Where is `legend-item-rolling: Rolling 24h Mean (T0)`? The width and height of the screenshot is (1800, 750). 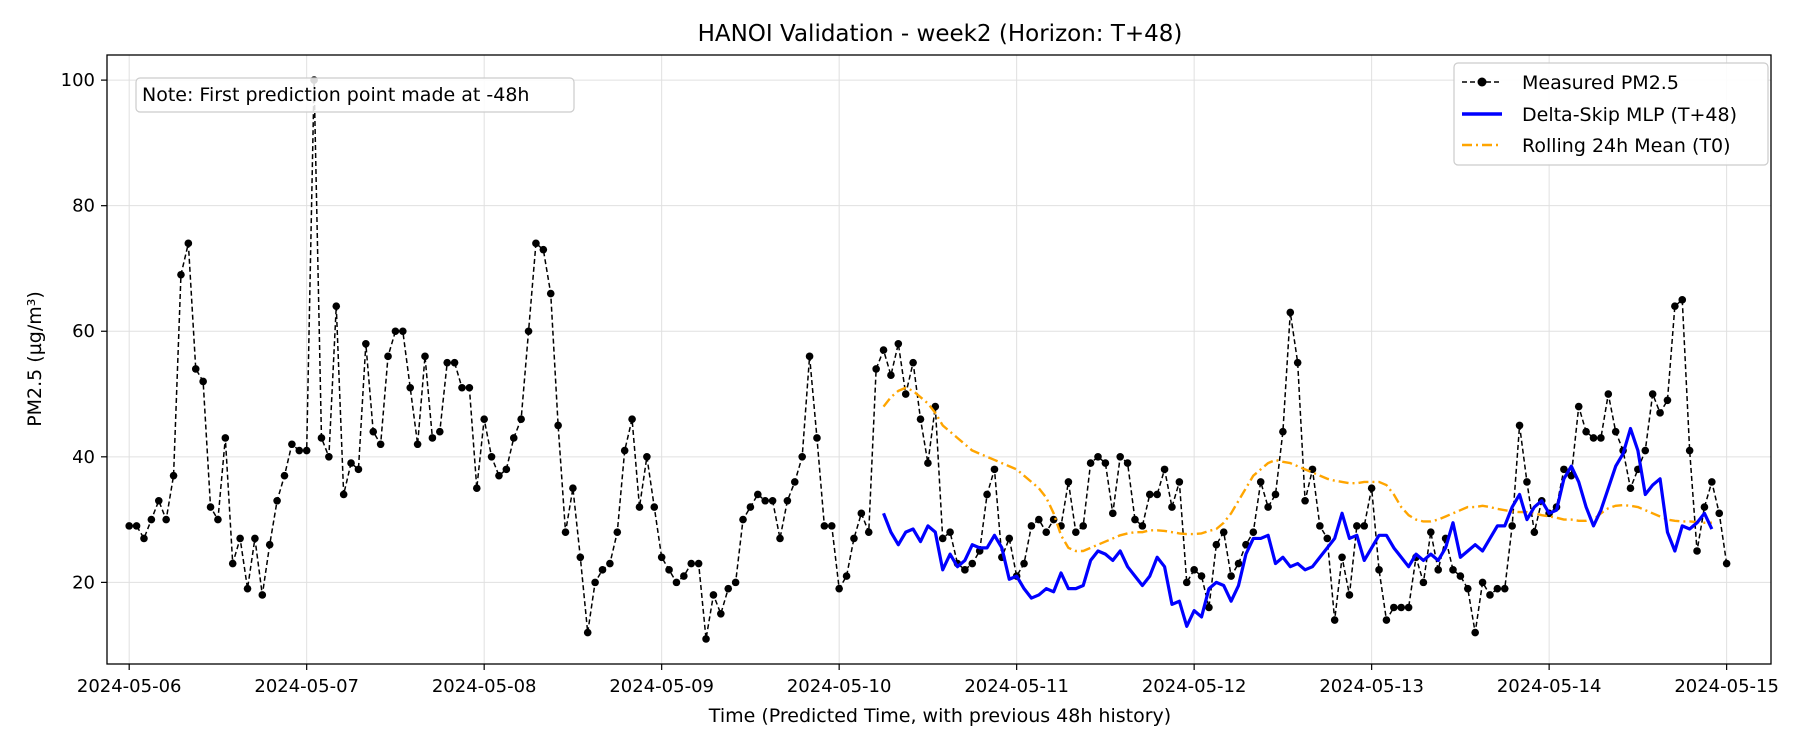 legend-item-rolling: Rolling 24h Mean (T0) is located at coordinates (1596, 146).